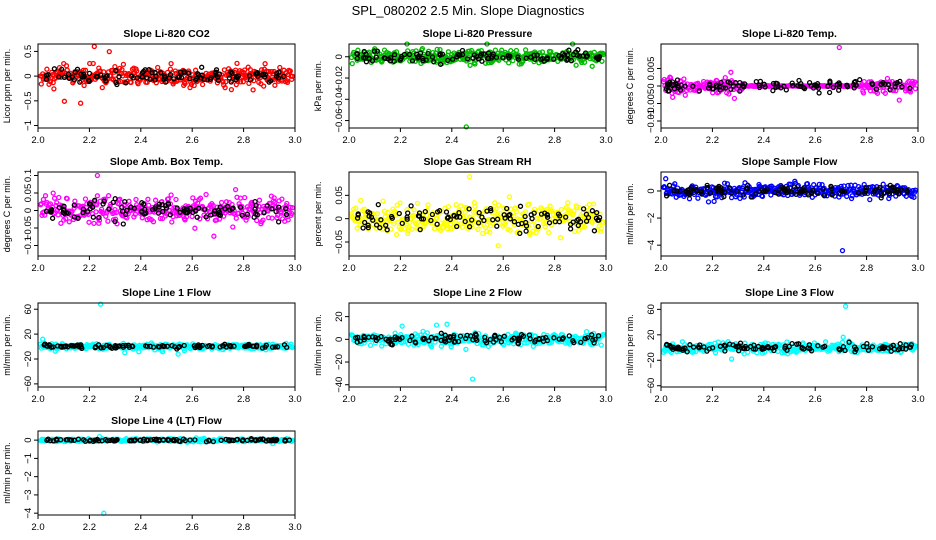 The height and width of the screenshot is (540, 936). Describe the element at coordinates (651, 245) in the screenshot. I see `y-tick-label: −4` at that location.